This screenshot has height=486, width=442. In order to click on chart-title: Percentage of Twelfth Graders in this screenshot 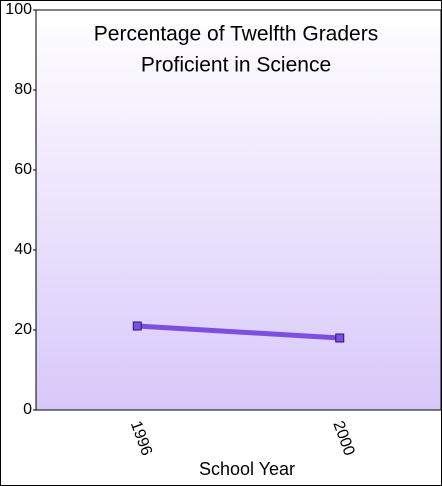, I will do `click(236, 34)`.